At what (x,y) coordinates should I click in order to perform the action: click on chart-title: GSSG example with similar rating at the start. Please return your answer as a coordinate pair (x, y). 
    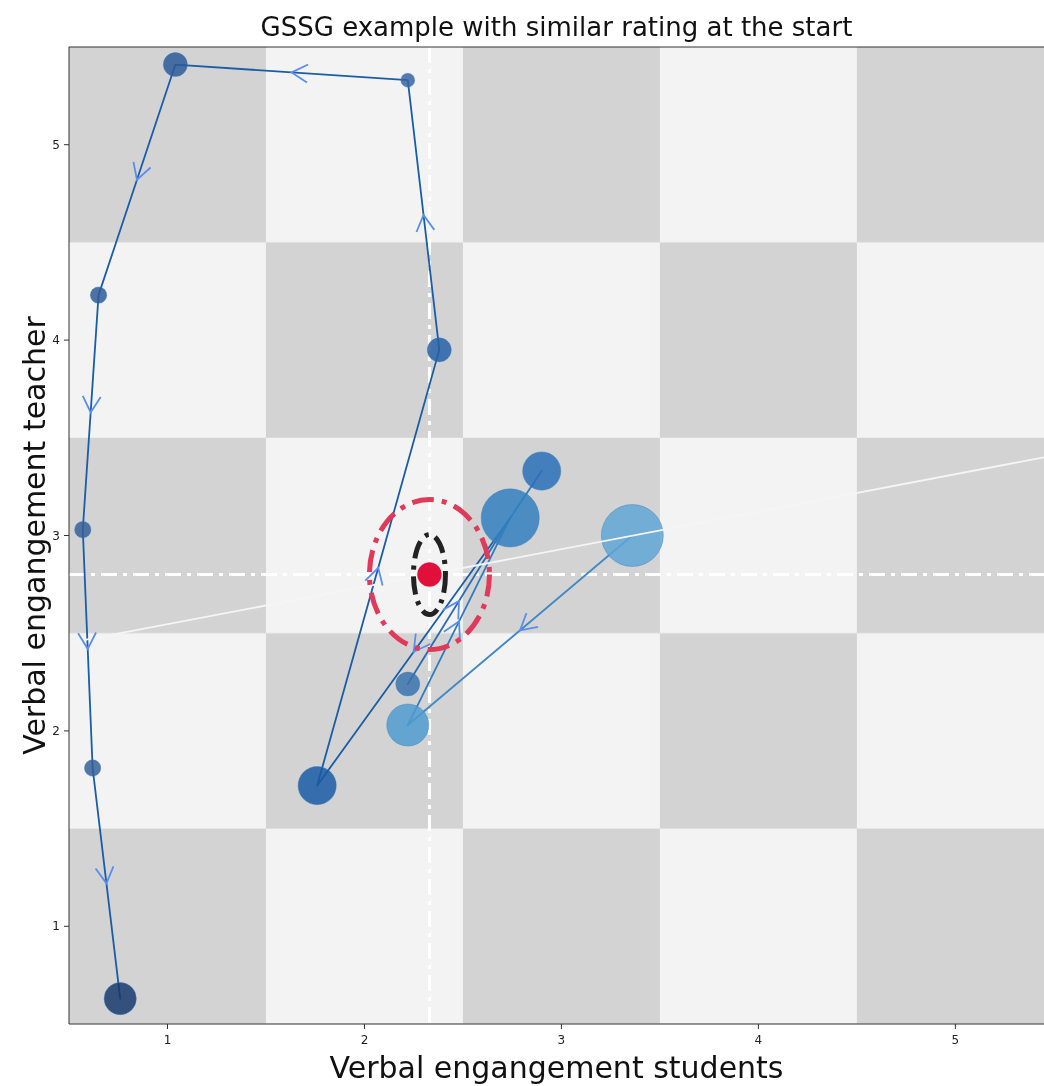
    Looking at the image, I should click on (556, 27).